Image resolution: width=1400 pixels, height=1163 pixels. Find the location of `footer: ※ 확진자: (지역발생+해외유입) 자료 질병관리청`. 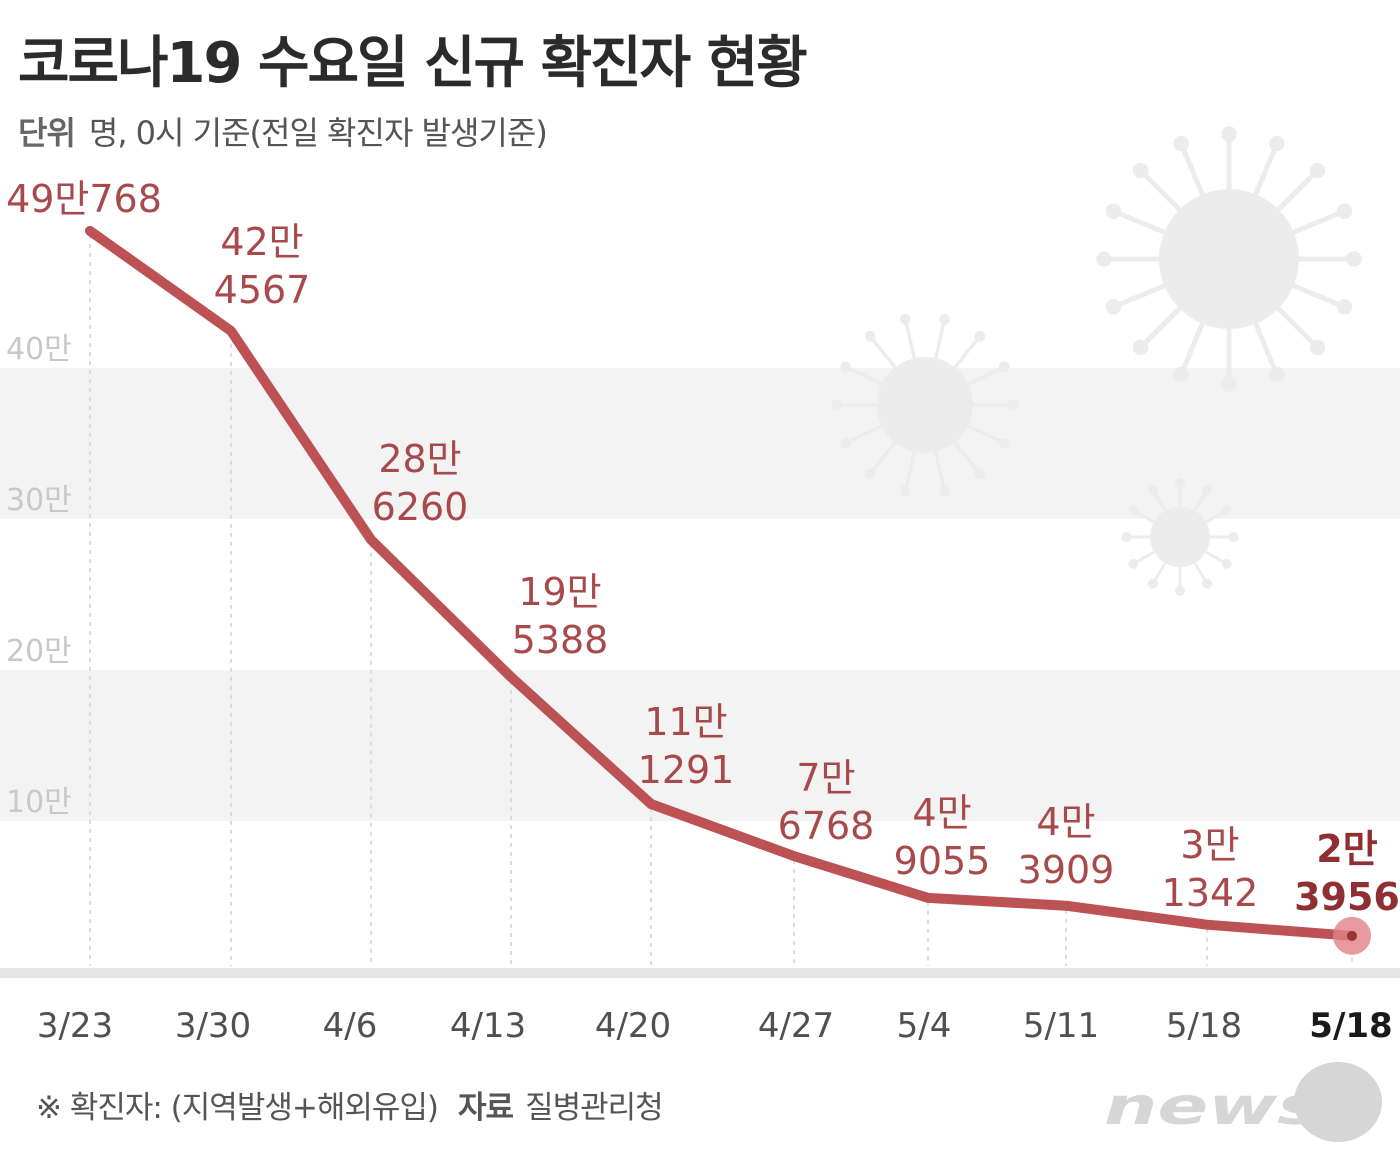

footer: ※ 확진자: (지역발생+해외유입) 자료 질병관리청 is located at coordinates (350, 1104).